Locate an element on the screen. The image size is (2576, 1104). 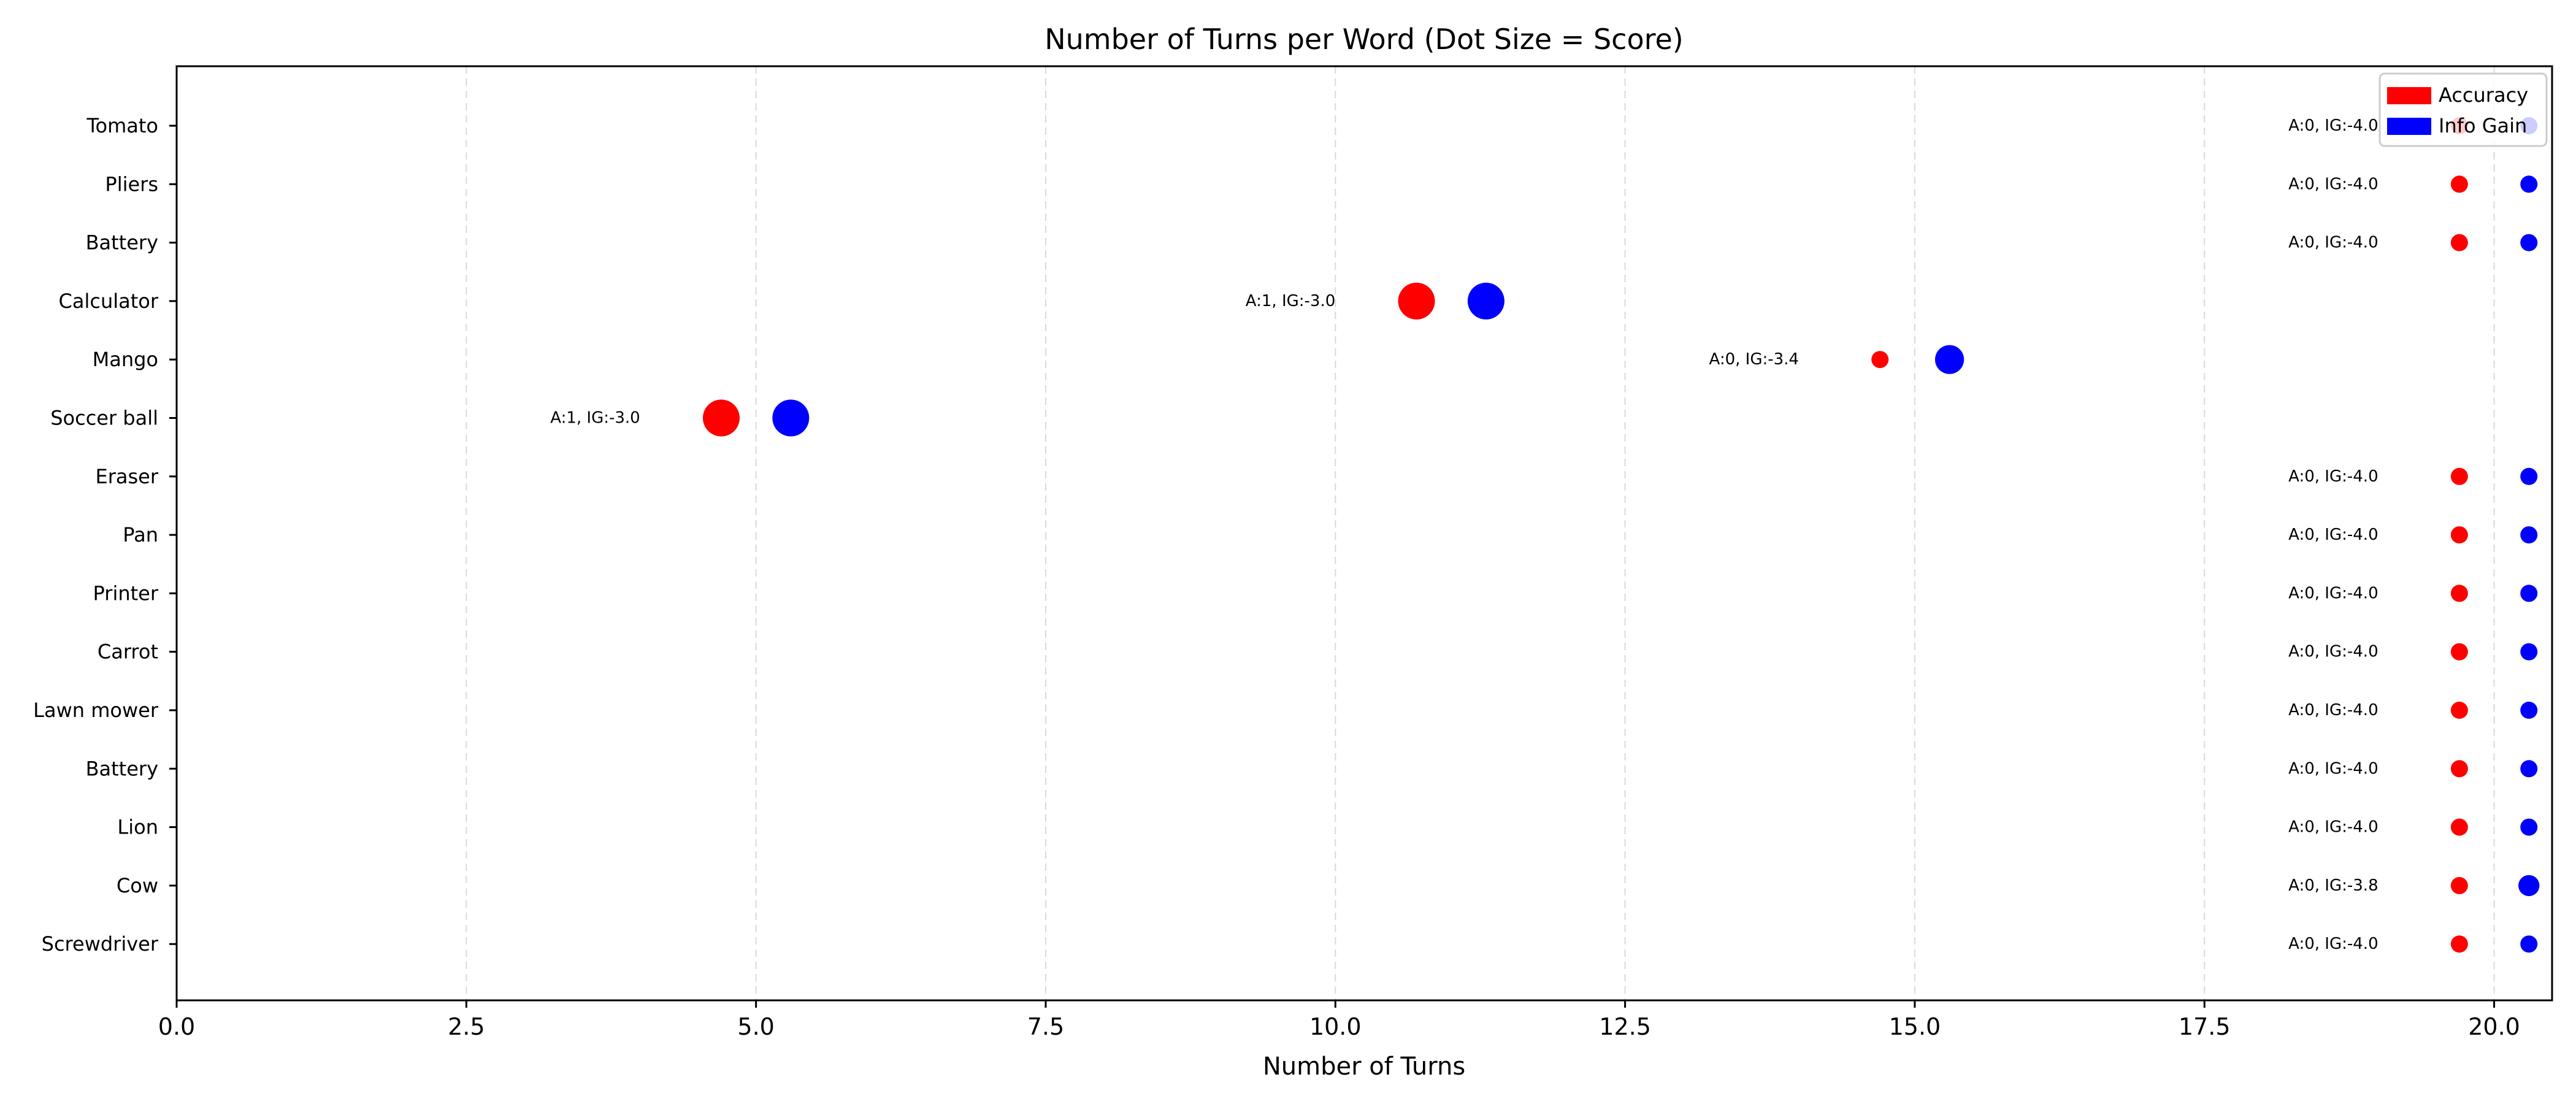
x-axis: 0.0 2.5 5.0 7.5 10.0 12.5 15.0 17.5 20.0 is located at coordinates (1339, 1020).